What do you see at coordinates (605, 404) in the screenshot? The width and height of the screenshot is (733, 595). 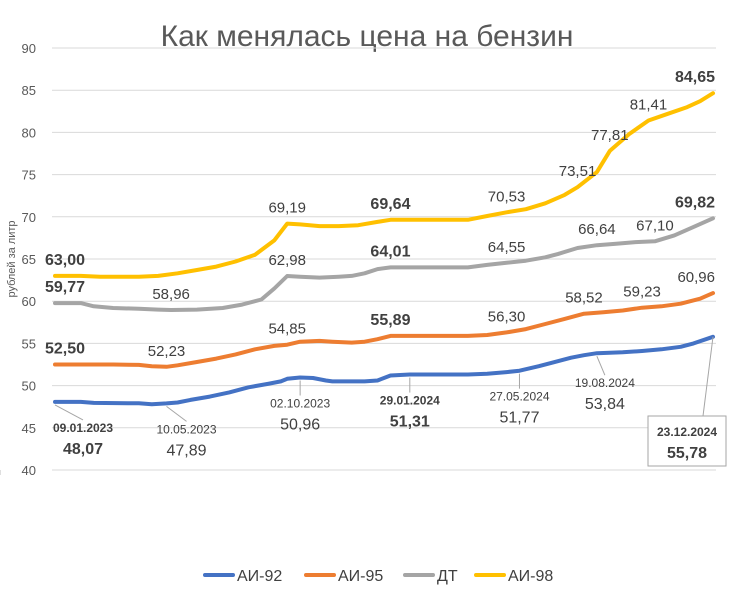 I see `callout-value-5: 53,84` at bounding box center [605, 404].